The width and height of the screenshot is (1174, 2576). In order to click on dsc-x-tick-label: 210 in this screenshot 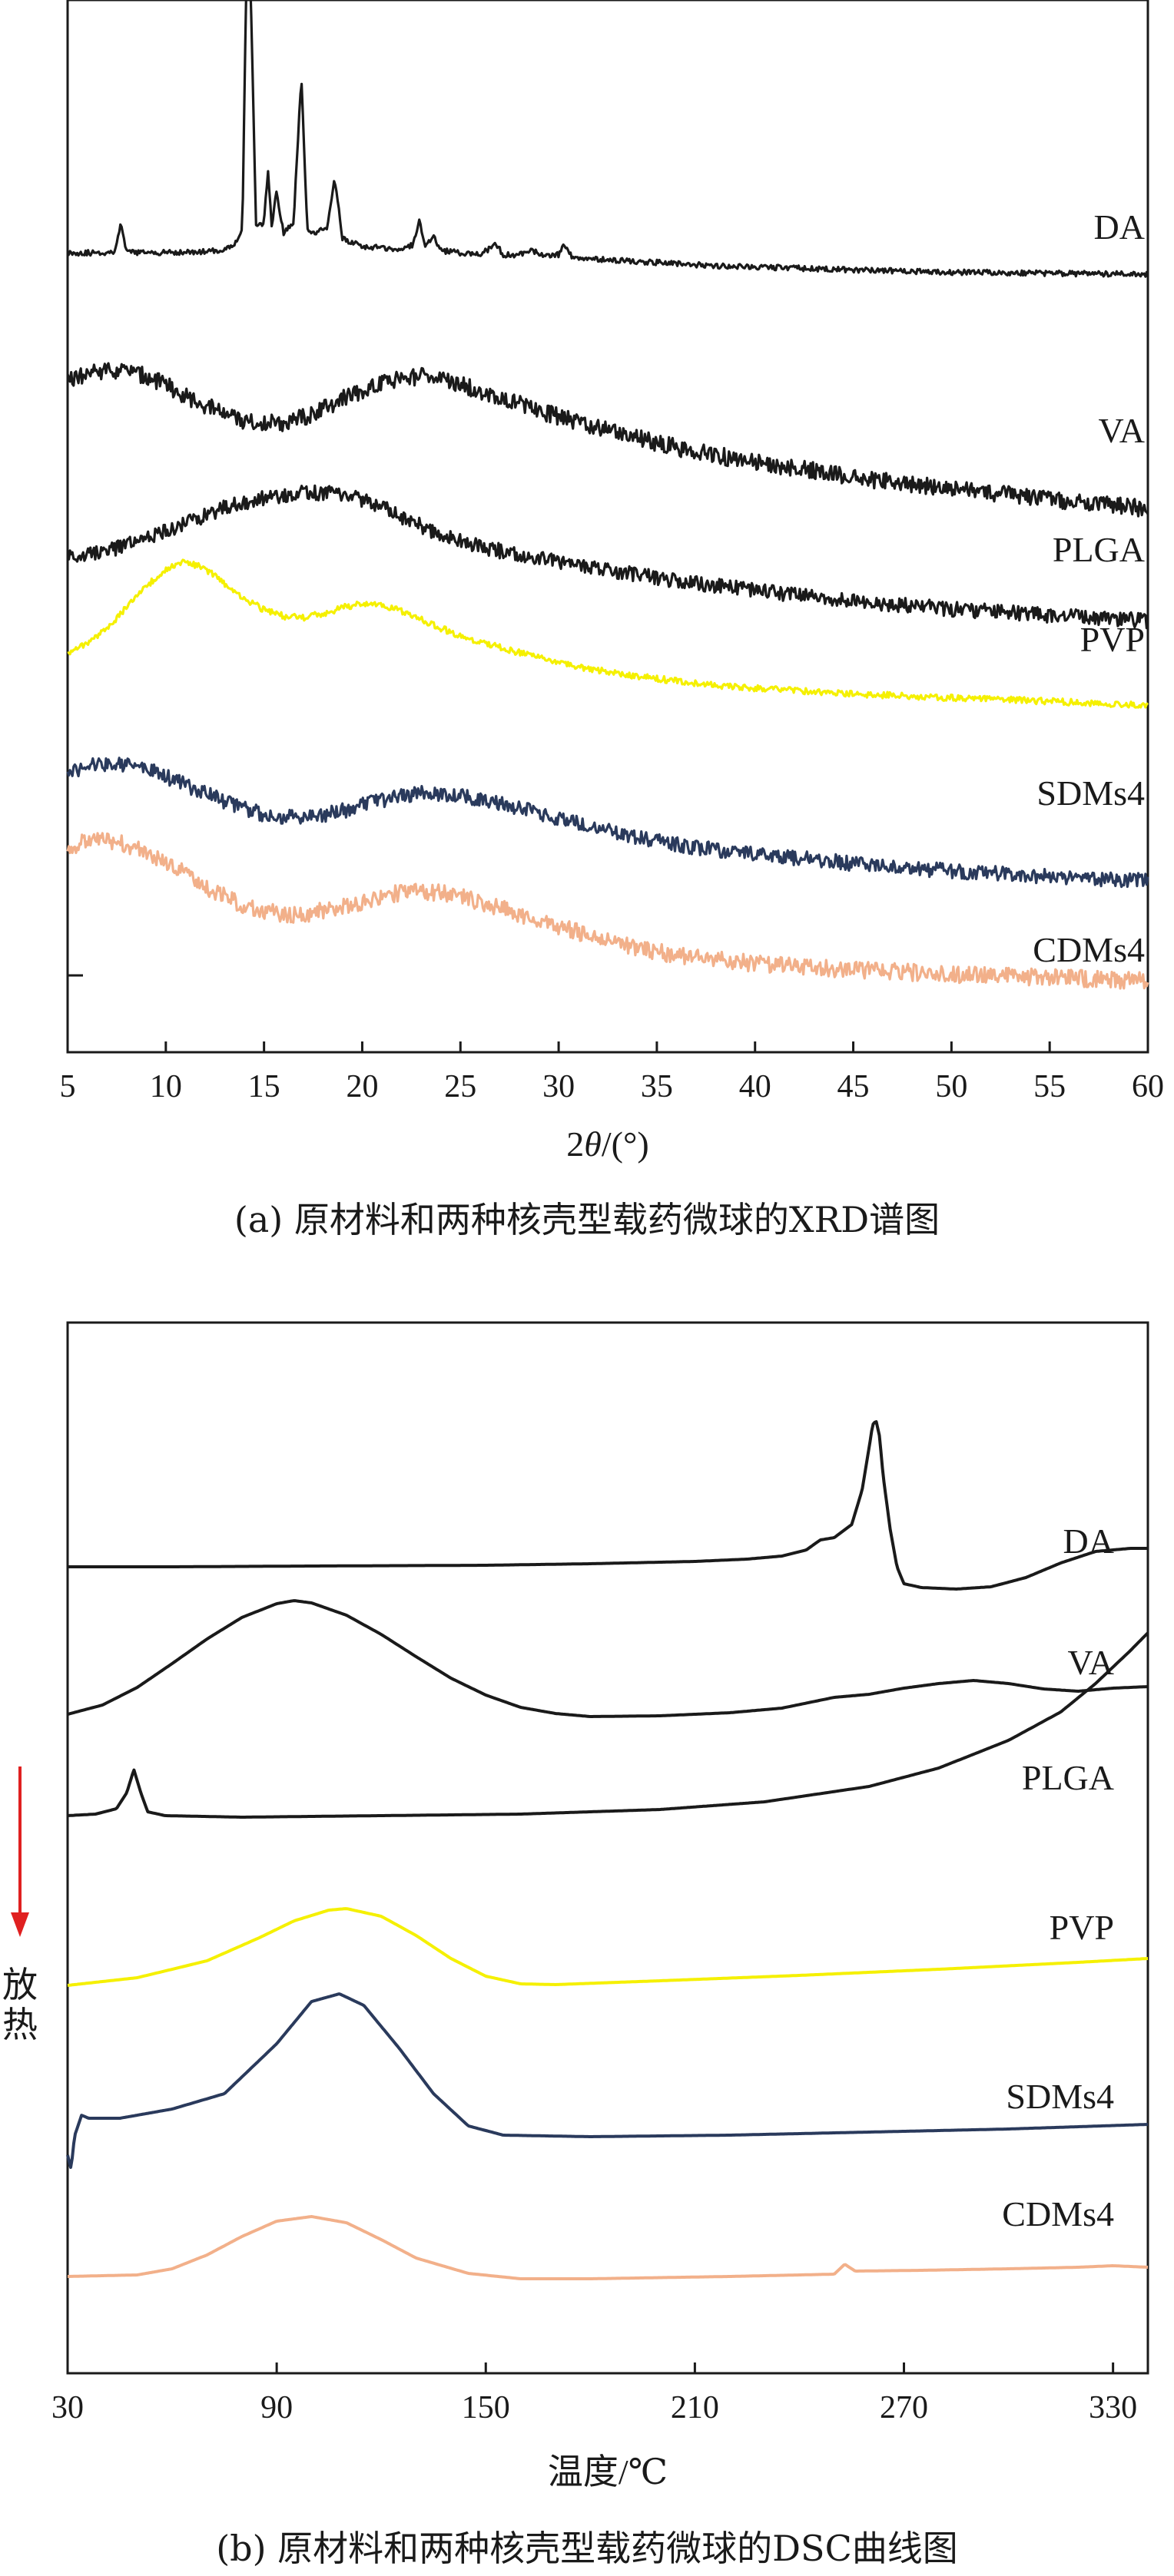, I will do `click(695, 2407)`.